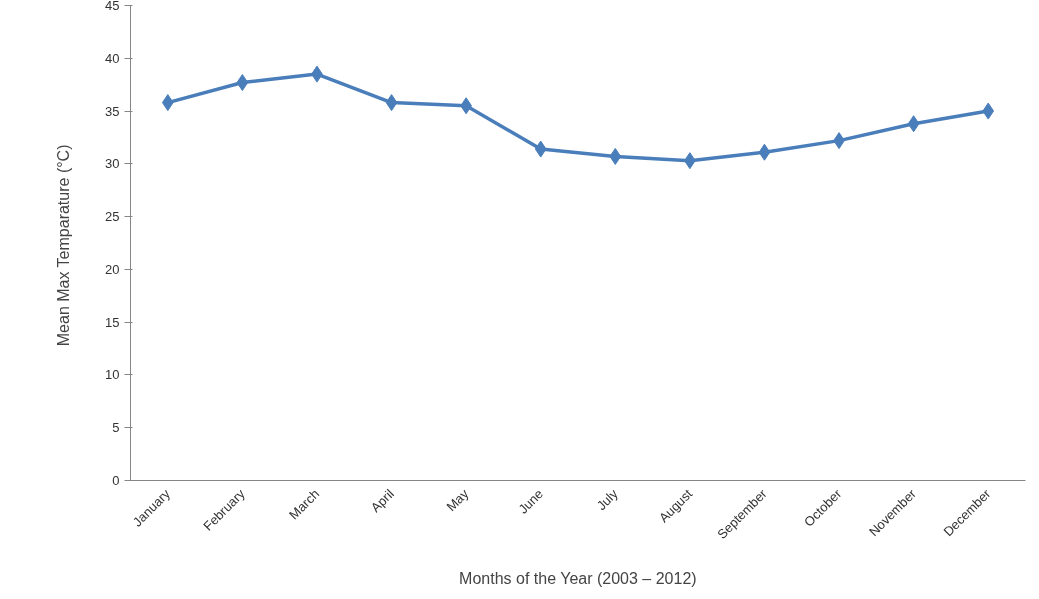 The width and height of the screenshot is (1039, 599). I want to click on x-axis-title: Months of the Year (2003 – 2012), so click(578, 579).